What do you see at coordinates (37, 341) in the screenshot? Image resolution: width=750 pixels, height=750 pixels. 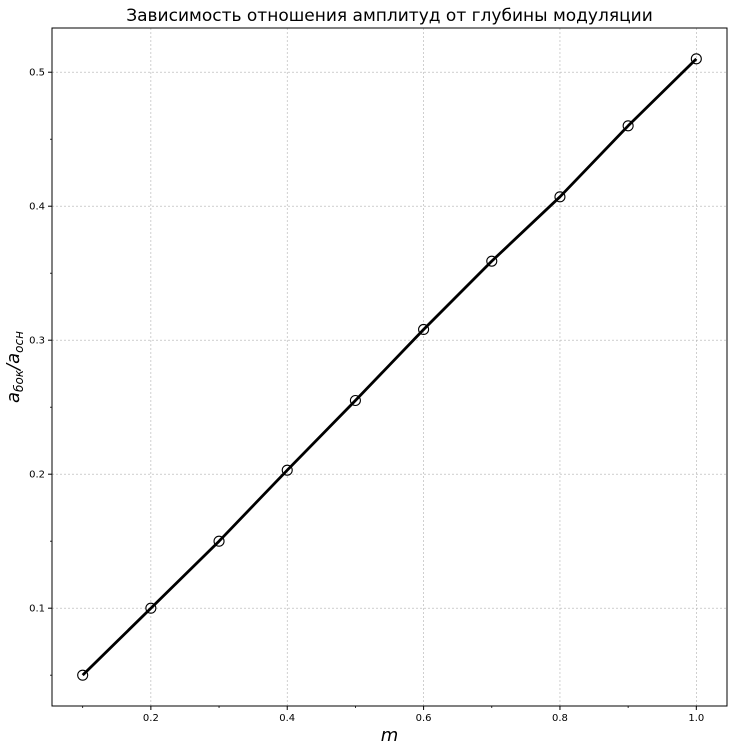 I see `y-tick-label: 0.3` at bounding box center [37, 341].